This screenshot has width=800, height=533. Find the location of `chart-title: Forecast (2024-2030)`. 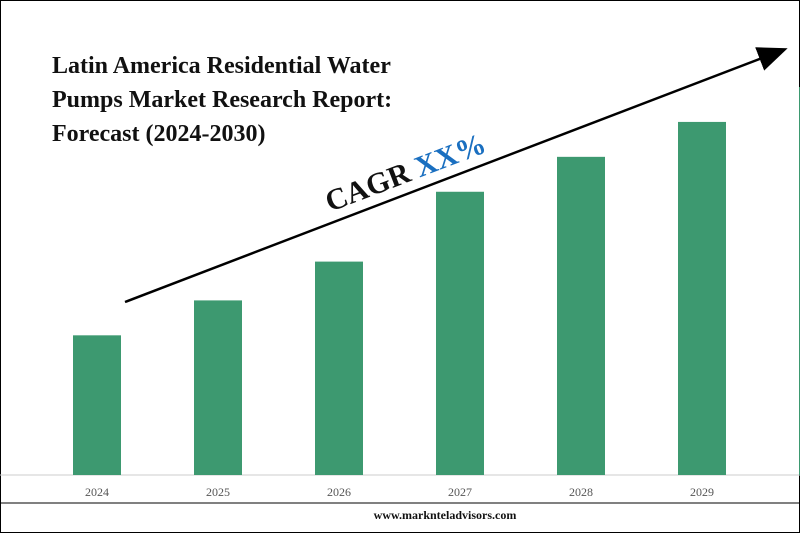

chart-title: Forecast (2024-2030) is located at coordinates (159, 134).